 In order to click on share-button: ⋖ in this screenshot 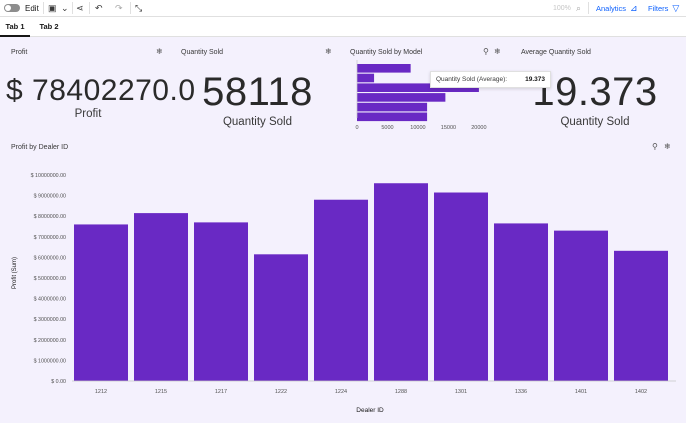, I will do `click(80, 8)`.